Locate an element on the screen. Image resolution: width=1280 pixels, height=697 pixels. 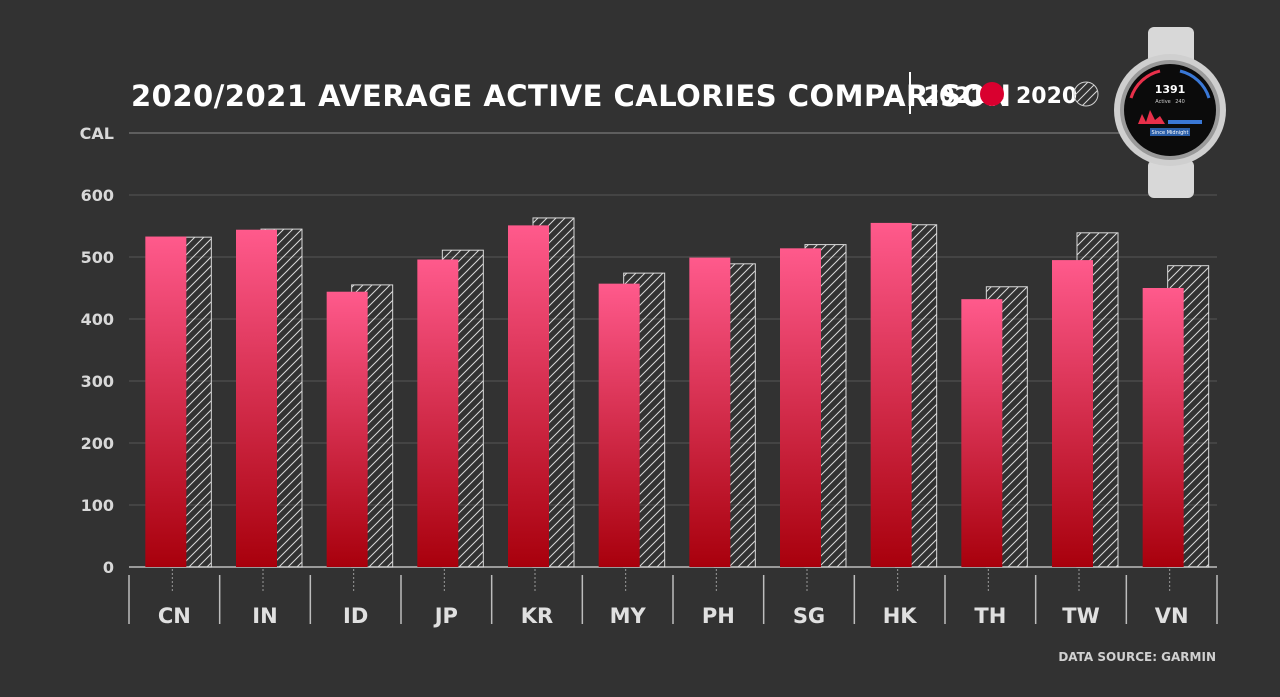
x-tick-cn: CN is located at coordinates (174, 616).